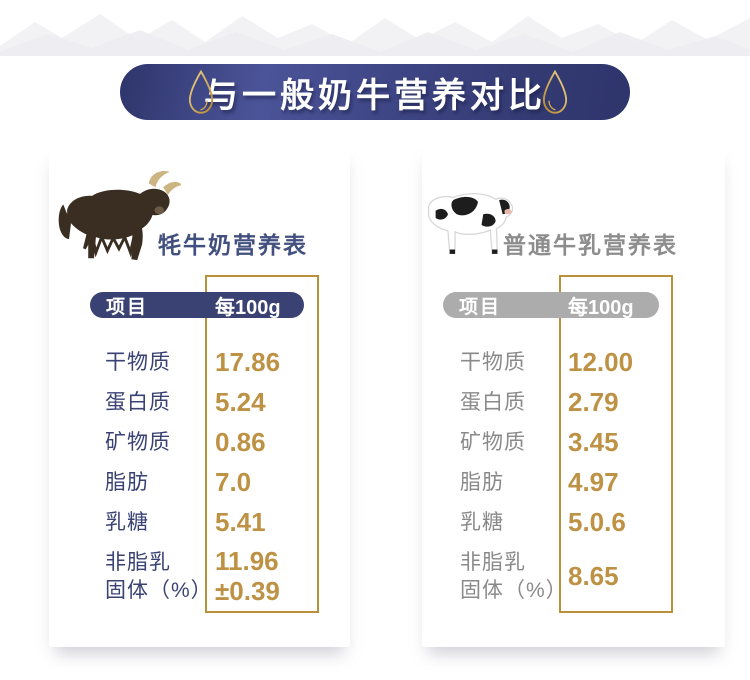 The image size is (750, 680). Describe the element at coordinates (119, 216) in the screenshot. I see `yak-image` at that location.